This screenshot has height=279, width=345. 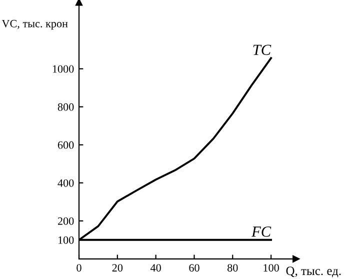 I want to click on y-tick-label: 400, so click(x=66, y=183).